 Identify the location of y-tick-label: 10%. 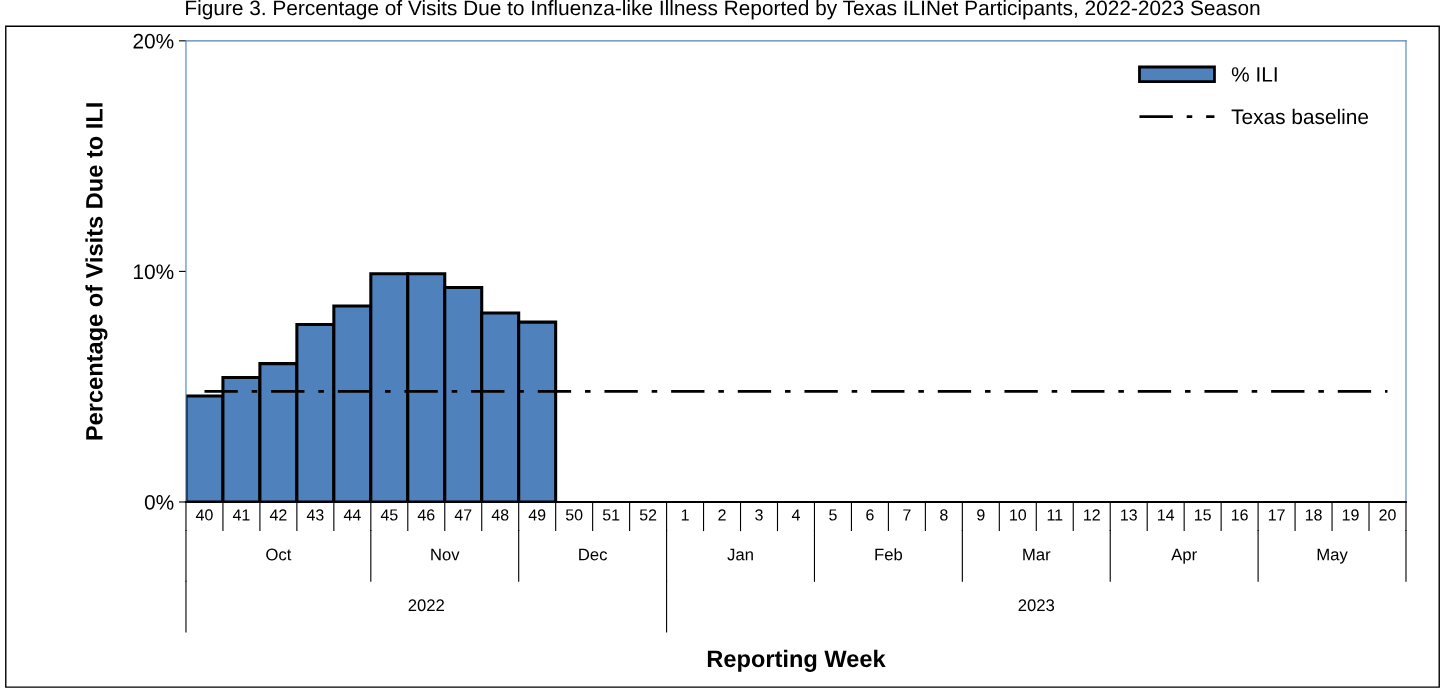
(154, 272).